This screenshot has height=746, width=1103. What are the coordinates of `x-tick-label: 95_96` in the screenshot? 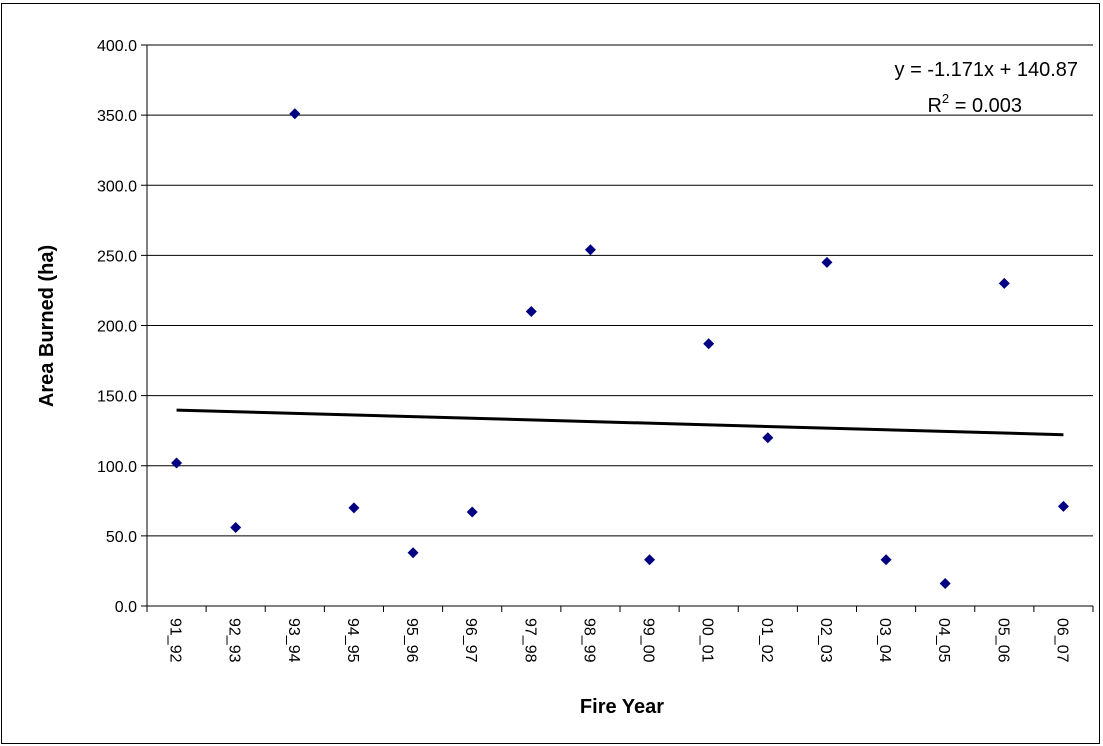 It's located at (411, 640).